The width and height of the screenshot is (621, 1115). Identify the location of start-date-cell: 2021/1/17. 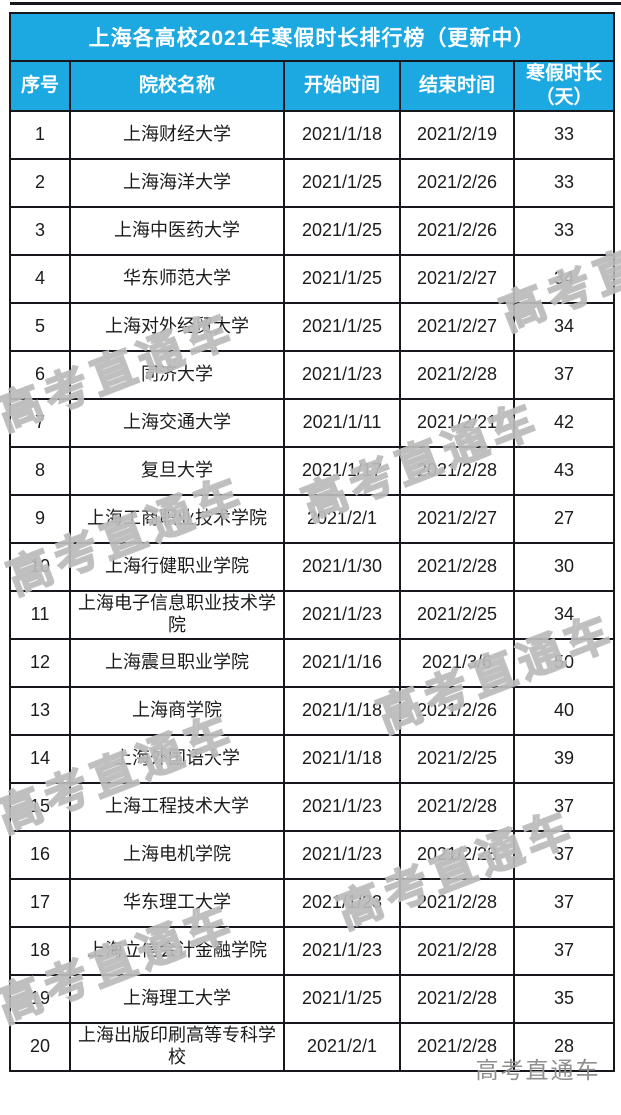
(342, 470).